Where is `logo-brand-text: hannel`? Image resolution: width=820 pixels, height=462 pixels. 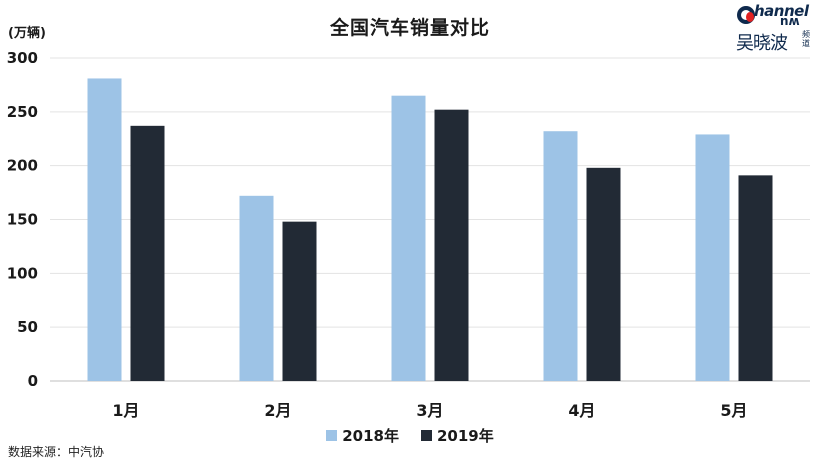 logo-brand-text: hannel is located at coordinates (781, 11).